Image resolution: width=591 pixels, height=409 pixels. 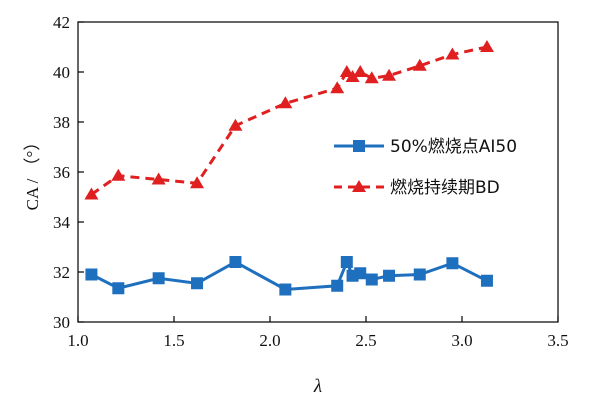 I want to click on y-tick-label: 32, so click(x=61, y=272).